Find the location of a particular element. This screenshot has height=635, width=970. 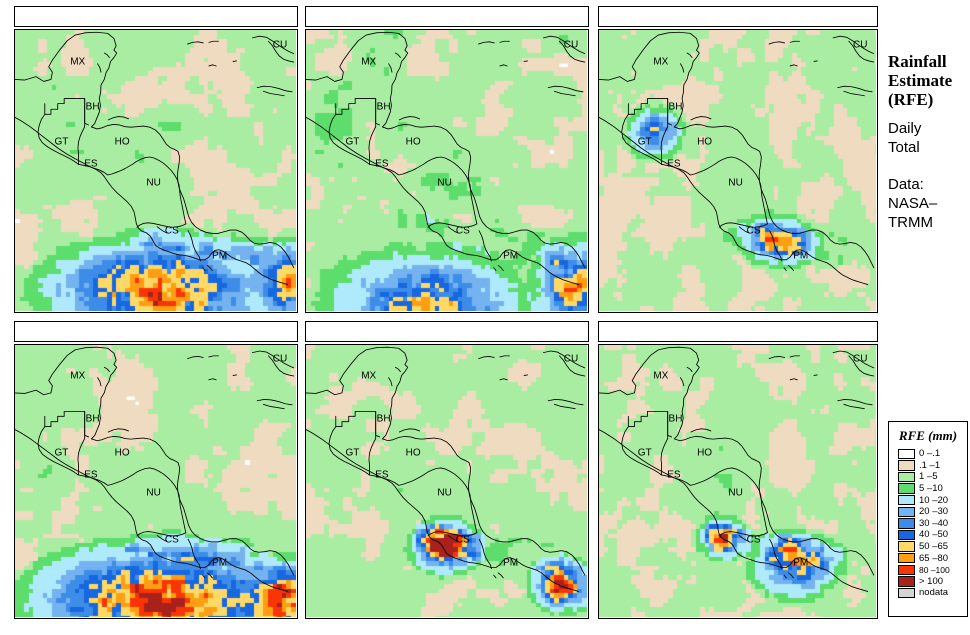

legend-label: 0 –.1 is located at coordinates (930, 454).